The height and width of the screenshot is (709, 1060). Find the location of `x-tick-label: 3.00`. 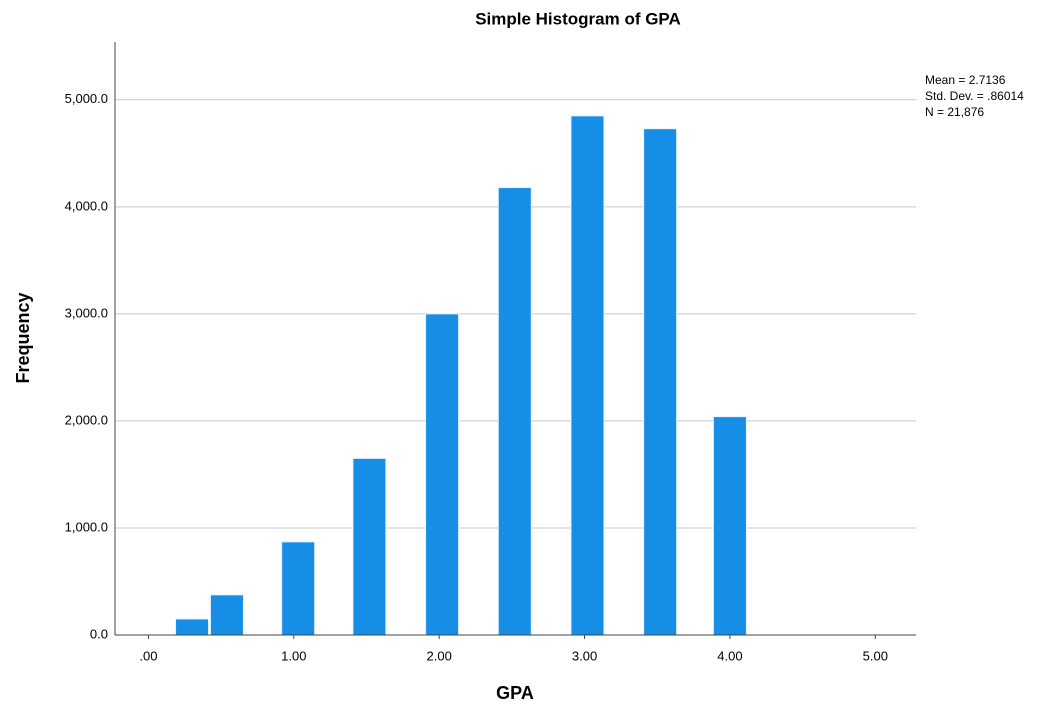

x-tick-label: 3.00 is located at coordinates (584, 655).